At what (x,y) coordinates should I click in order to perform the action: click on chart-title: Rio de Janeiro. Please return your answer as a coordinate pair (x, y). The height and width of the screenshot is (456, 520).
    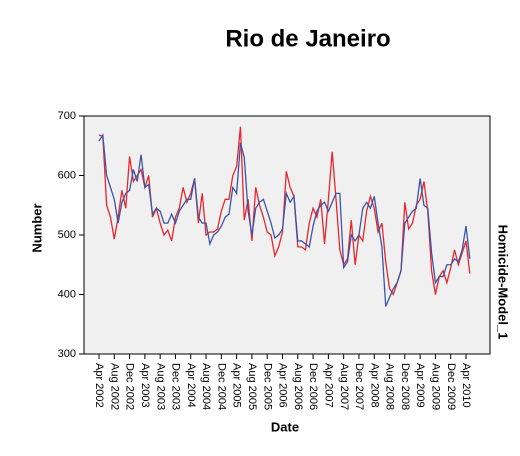
    Looking at the image, I should click on (307, 38).